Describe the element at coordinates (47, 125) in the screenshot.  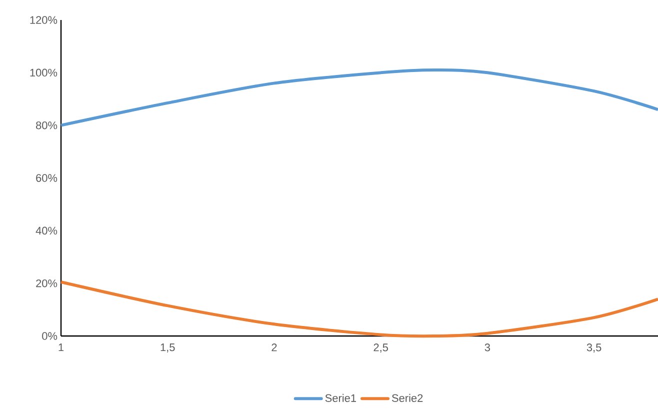
I see `y-tick-label: 80%` at that location.